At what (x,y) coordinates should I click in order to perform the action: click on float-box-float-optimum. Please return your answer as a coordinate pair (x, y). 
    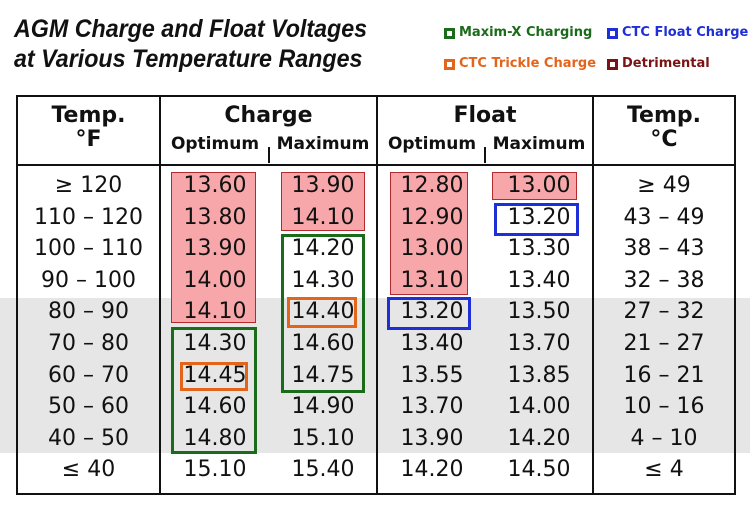
    Looking at the image, I should click on (429, 313).